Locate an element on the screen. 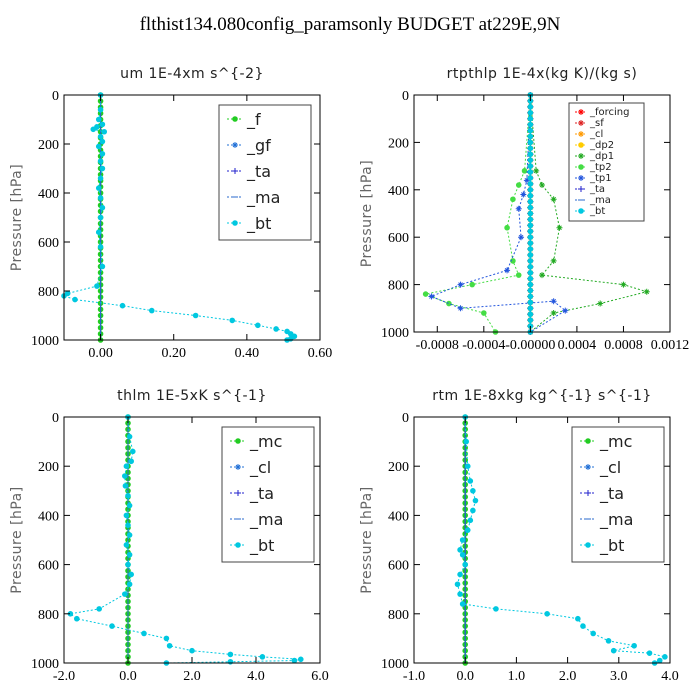 This screenshot has width=700, height=700. x-tick-label: 0.0 is located at coordinates (465, 676).